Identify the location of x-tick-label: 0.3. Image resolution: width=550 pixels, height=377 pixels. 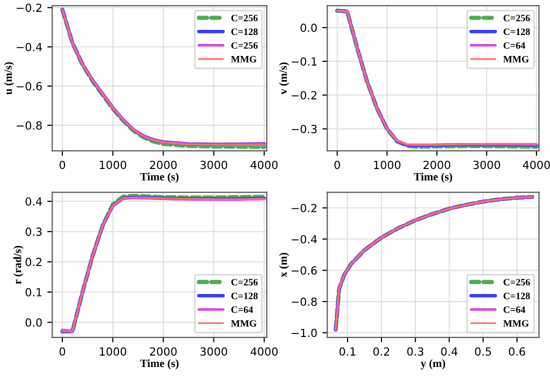
(415, 351).